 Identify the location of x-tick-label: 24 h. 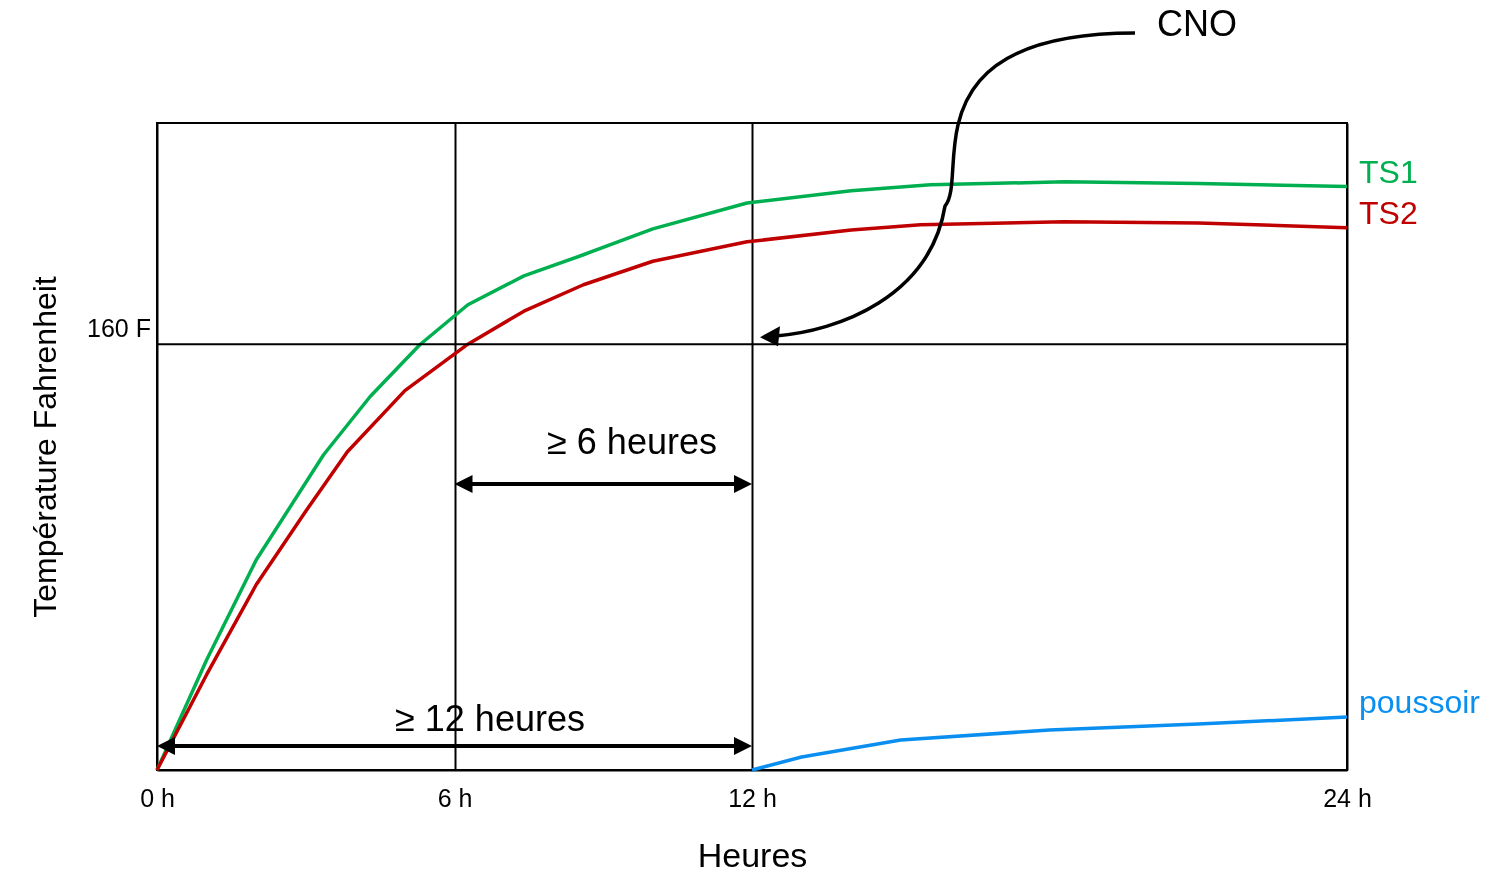
(1347, 797).